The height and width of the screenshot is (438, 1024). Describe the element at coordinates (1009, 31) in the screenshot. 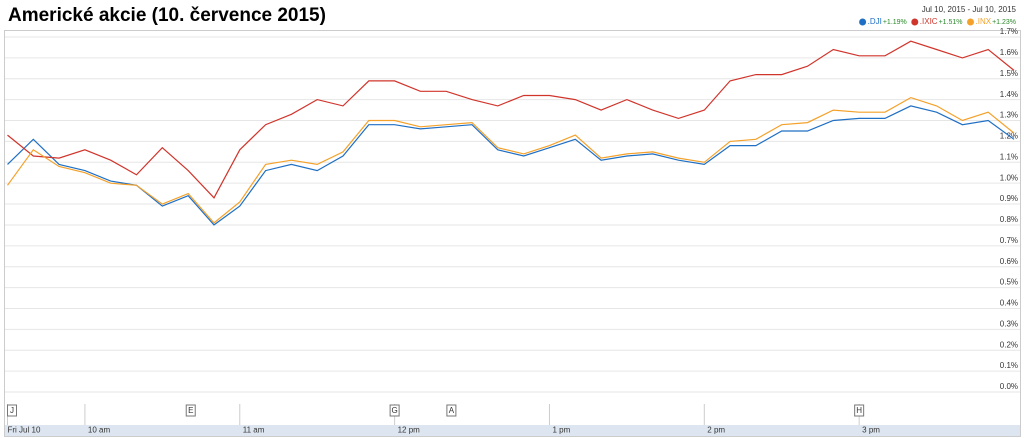

I see `y-tick-label: 1.7%` at that location.